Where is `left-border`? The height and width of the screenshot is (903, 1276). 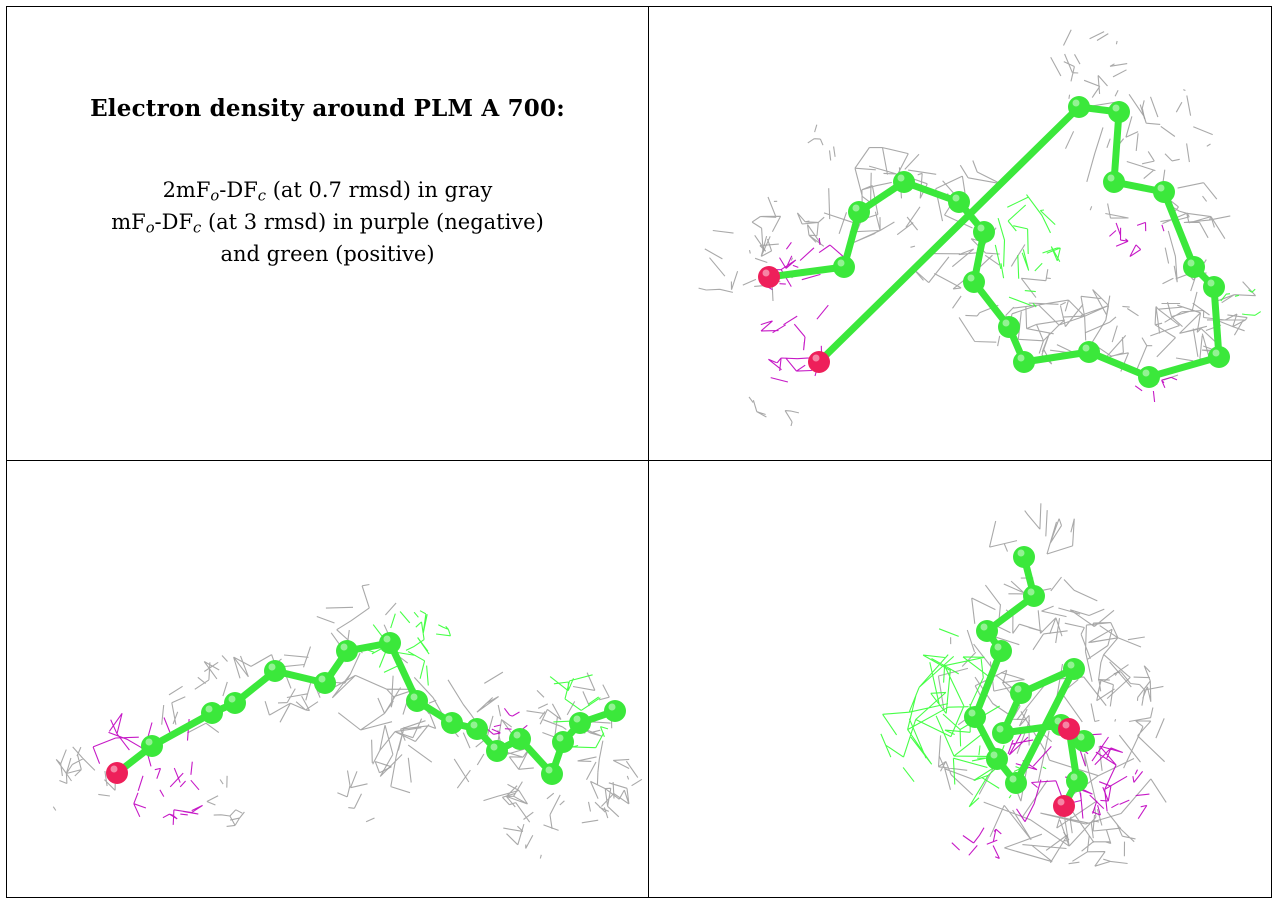
left-border is located at coordinates (6, 452).